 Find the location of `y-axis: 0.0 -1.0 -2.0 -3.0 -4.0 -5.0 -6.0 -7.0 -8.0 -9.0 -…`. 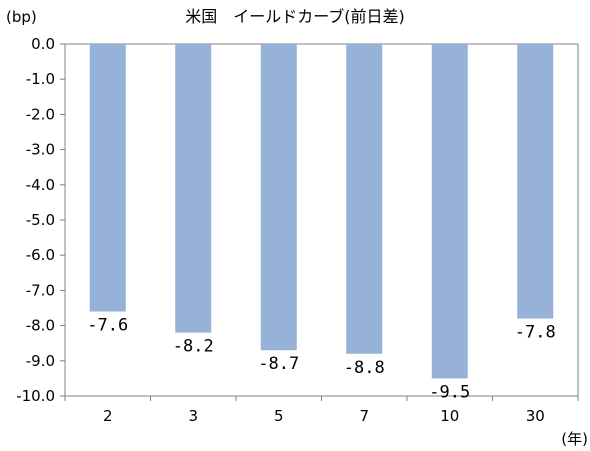

y-axis: 0.0 -1.0 -2.0 -3.0 -4.0 -5.0 -6.0 -7.0 -8.0 -9.0 -… is located at coordinates (40, 220).